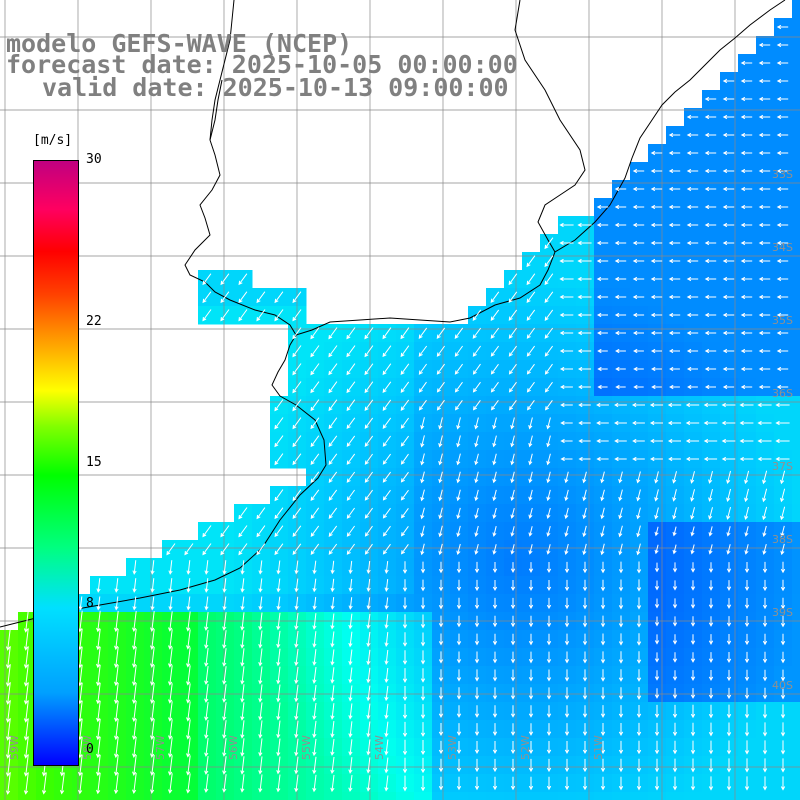 This screenshot has height=800, width=800. I want to click on longitude-labels: 59W 58W 57W 56W 55W 54W 53W 52W 51W, so click(306, 747).